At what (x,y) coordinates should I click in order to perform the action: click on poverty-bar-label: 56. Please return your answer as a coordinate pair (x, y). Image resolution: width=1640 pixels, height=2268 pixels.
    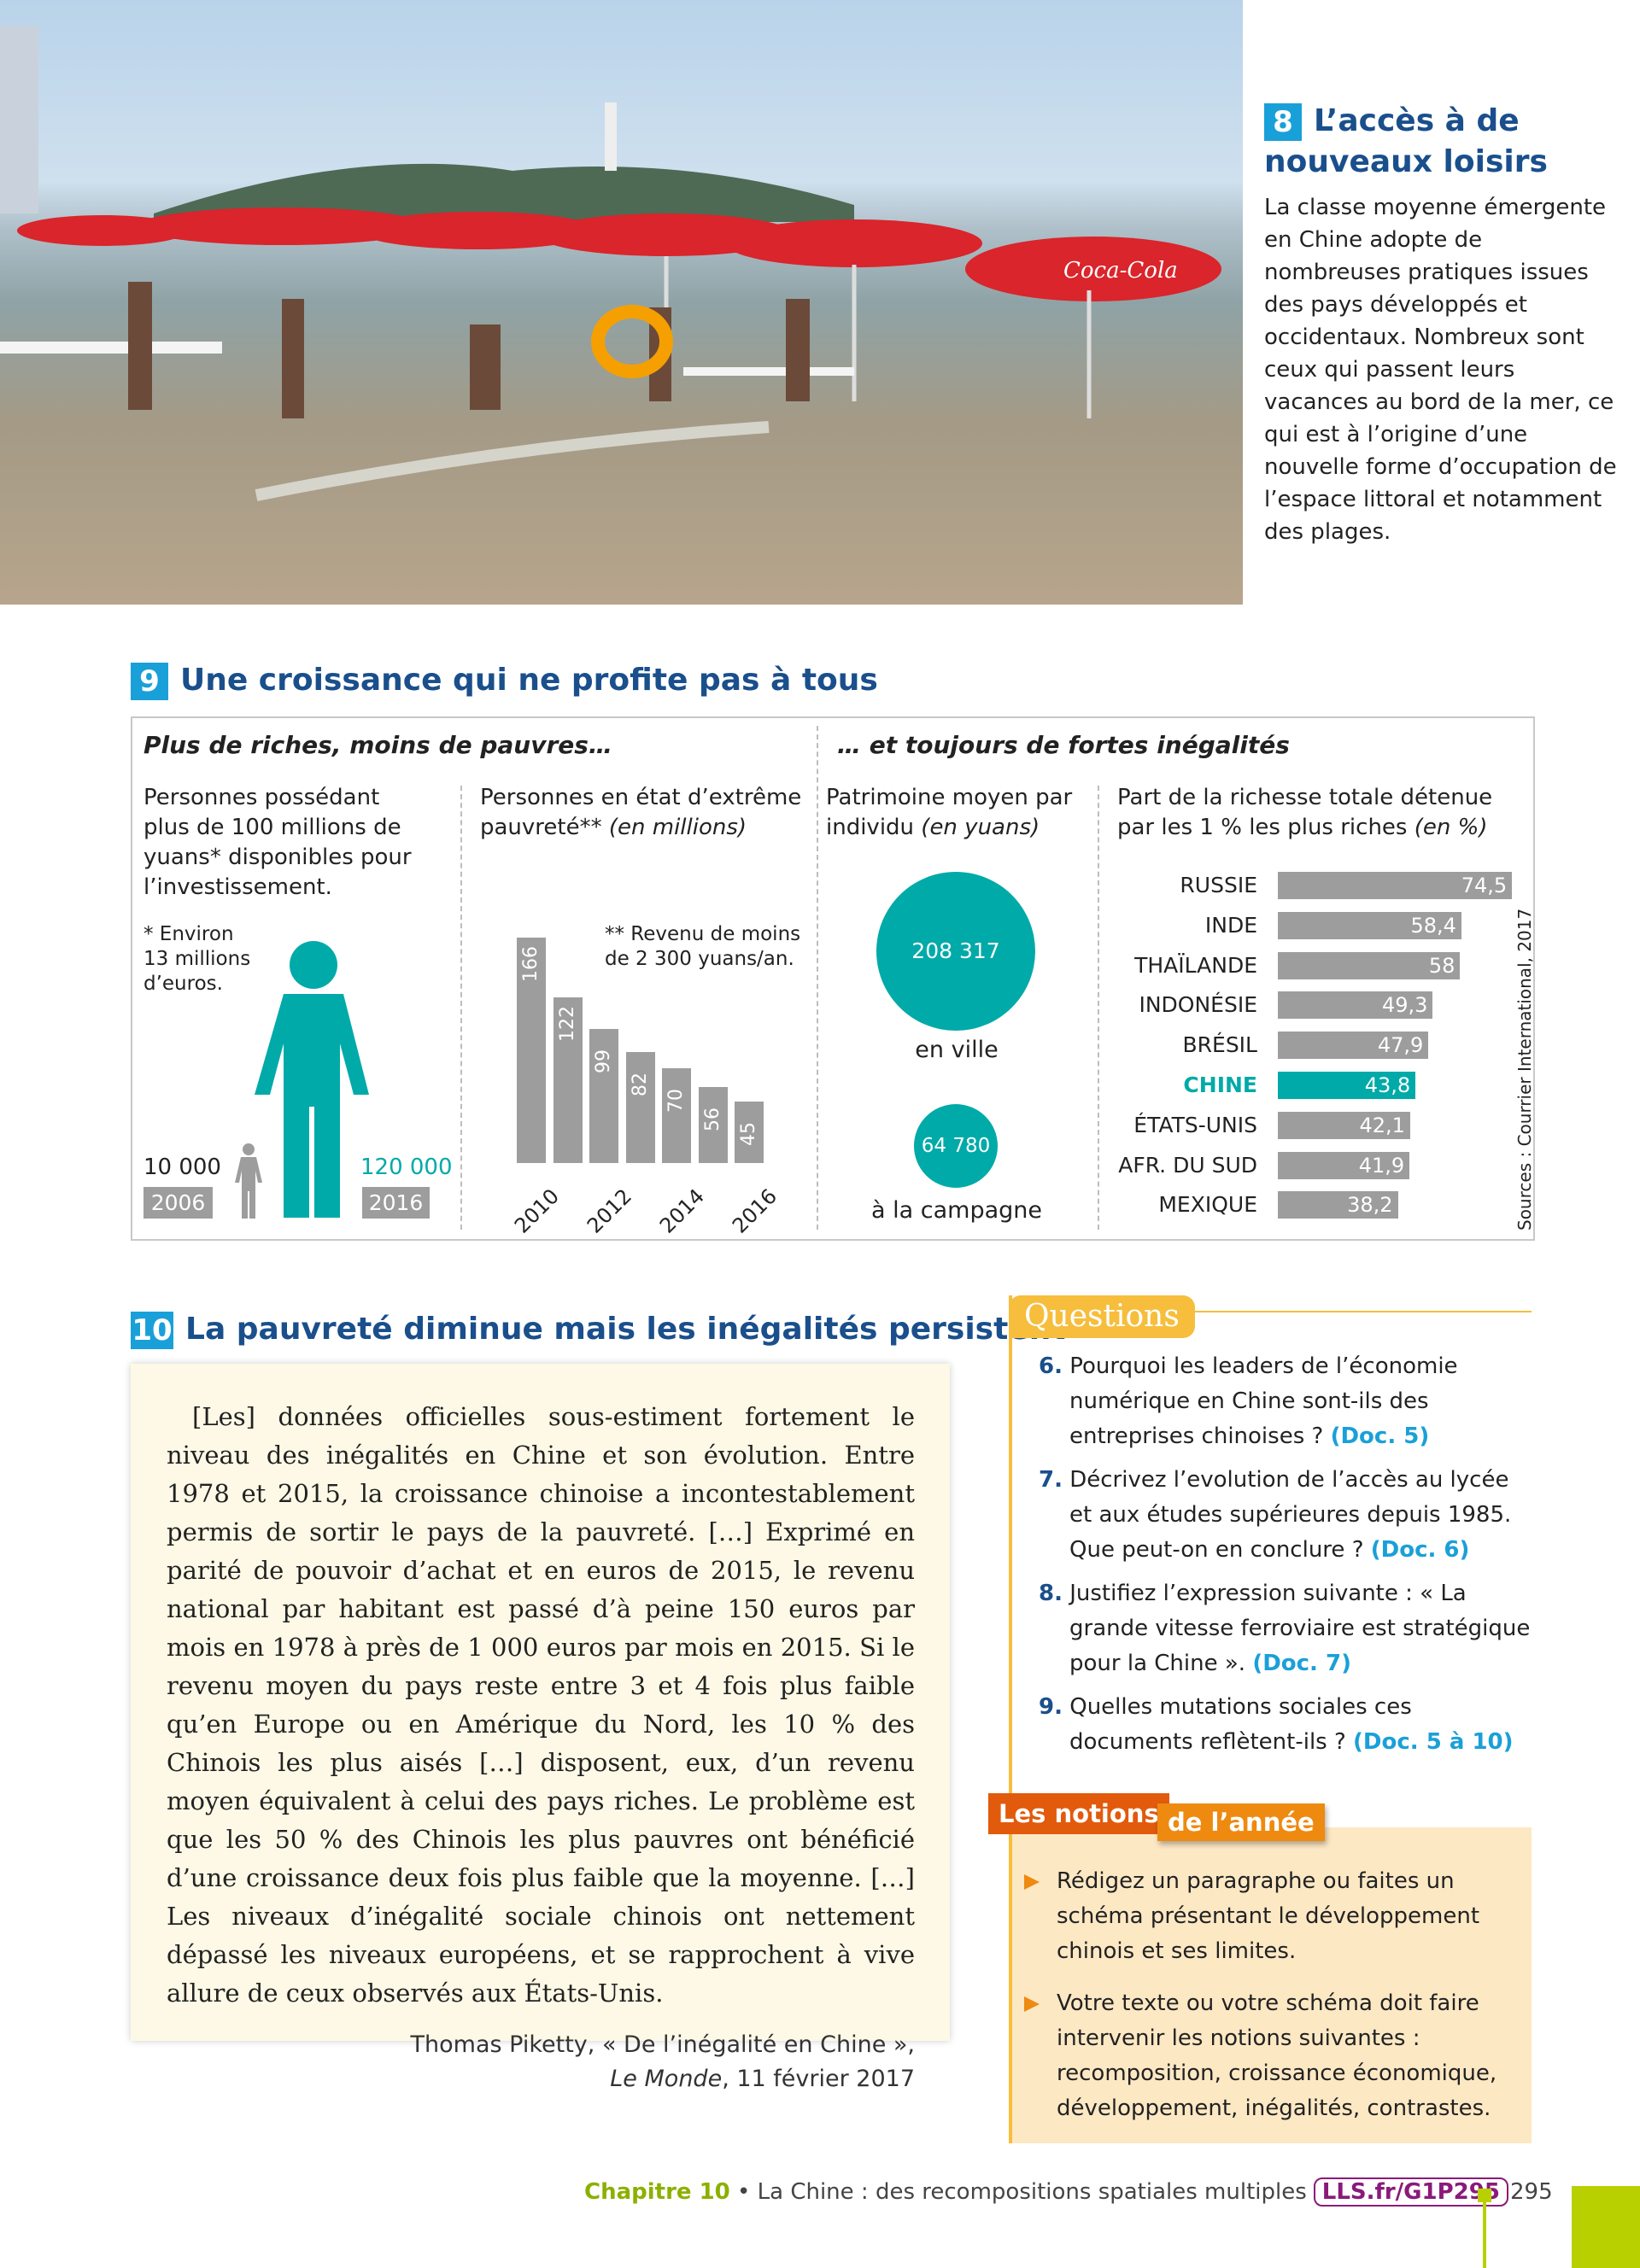
    Looking at the image, I should click on (712, 1119).